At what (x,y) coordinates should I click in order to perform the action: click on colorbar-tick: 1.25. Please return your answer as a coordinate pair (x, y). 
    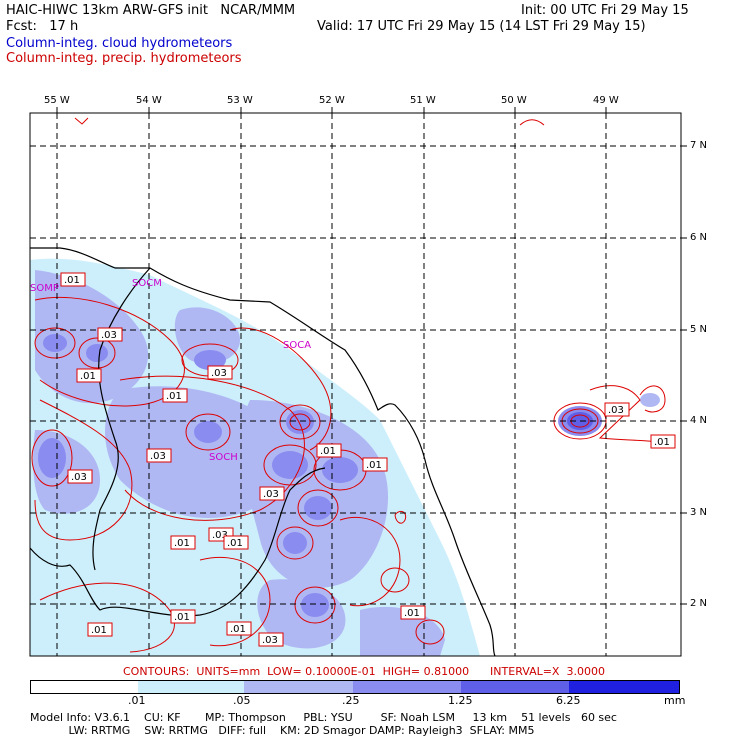
    Looking at the image, I should click on (460, 700).